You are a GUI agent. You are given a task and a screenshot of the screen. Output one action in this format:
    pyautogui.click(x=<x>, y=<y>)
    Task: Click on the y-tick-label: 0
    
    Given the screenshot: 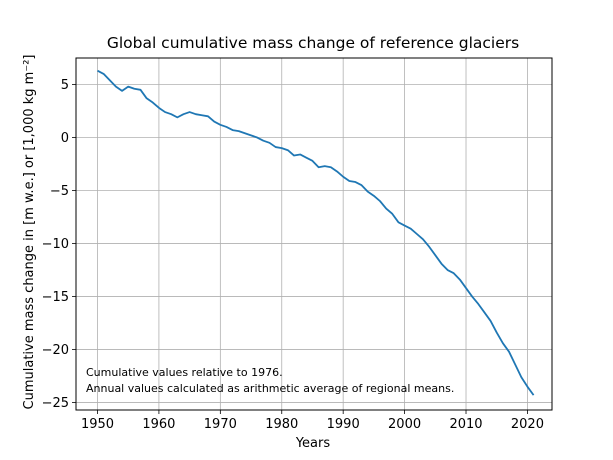 What is the action you would take?
    pyautogui.click(x=65, y=138)
    